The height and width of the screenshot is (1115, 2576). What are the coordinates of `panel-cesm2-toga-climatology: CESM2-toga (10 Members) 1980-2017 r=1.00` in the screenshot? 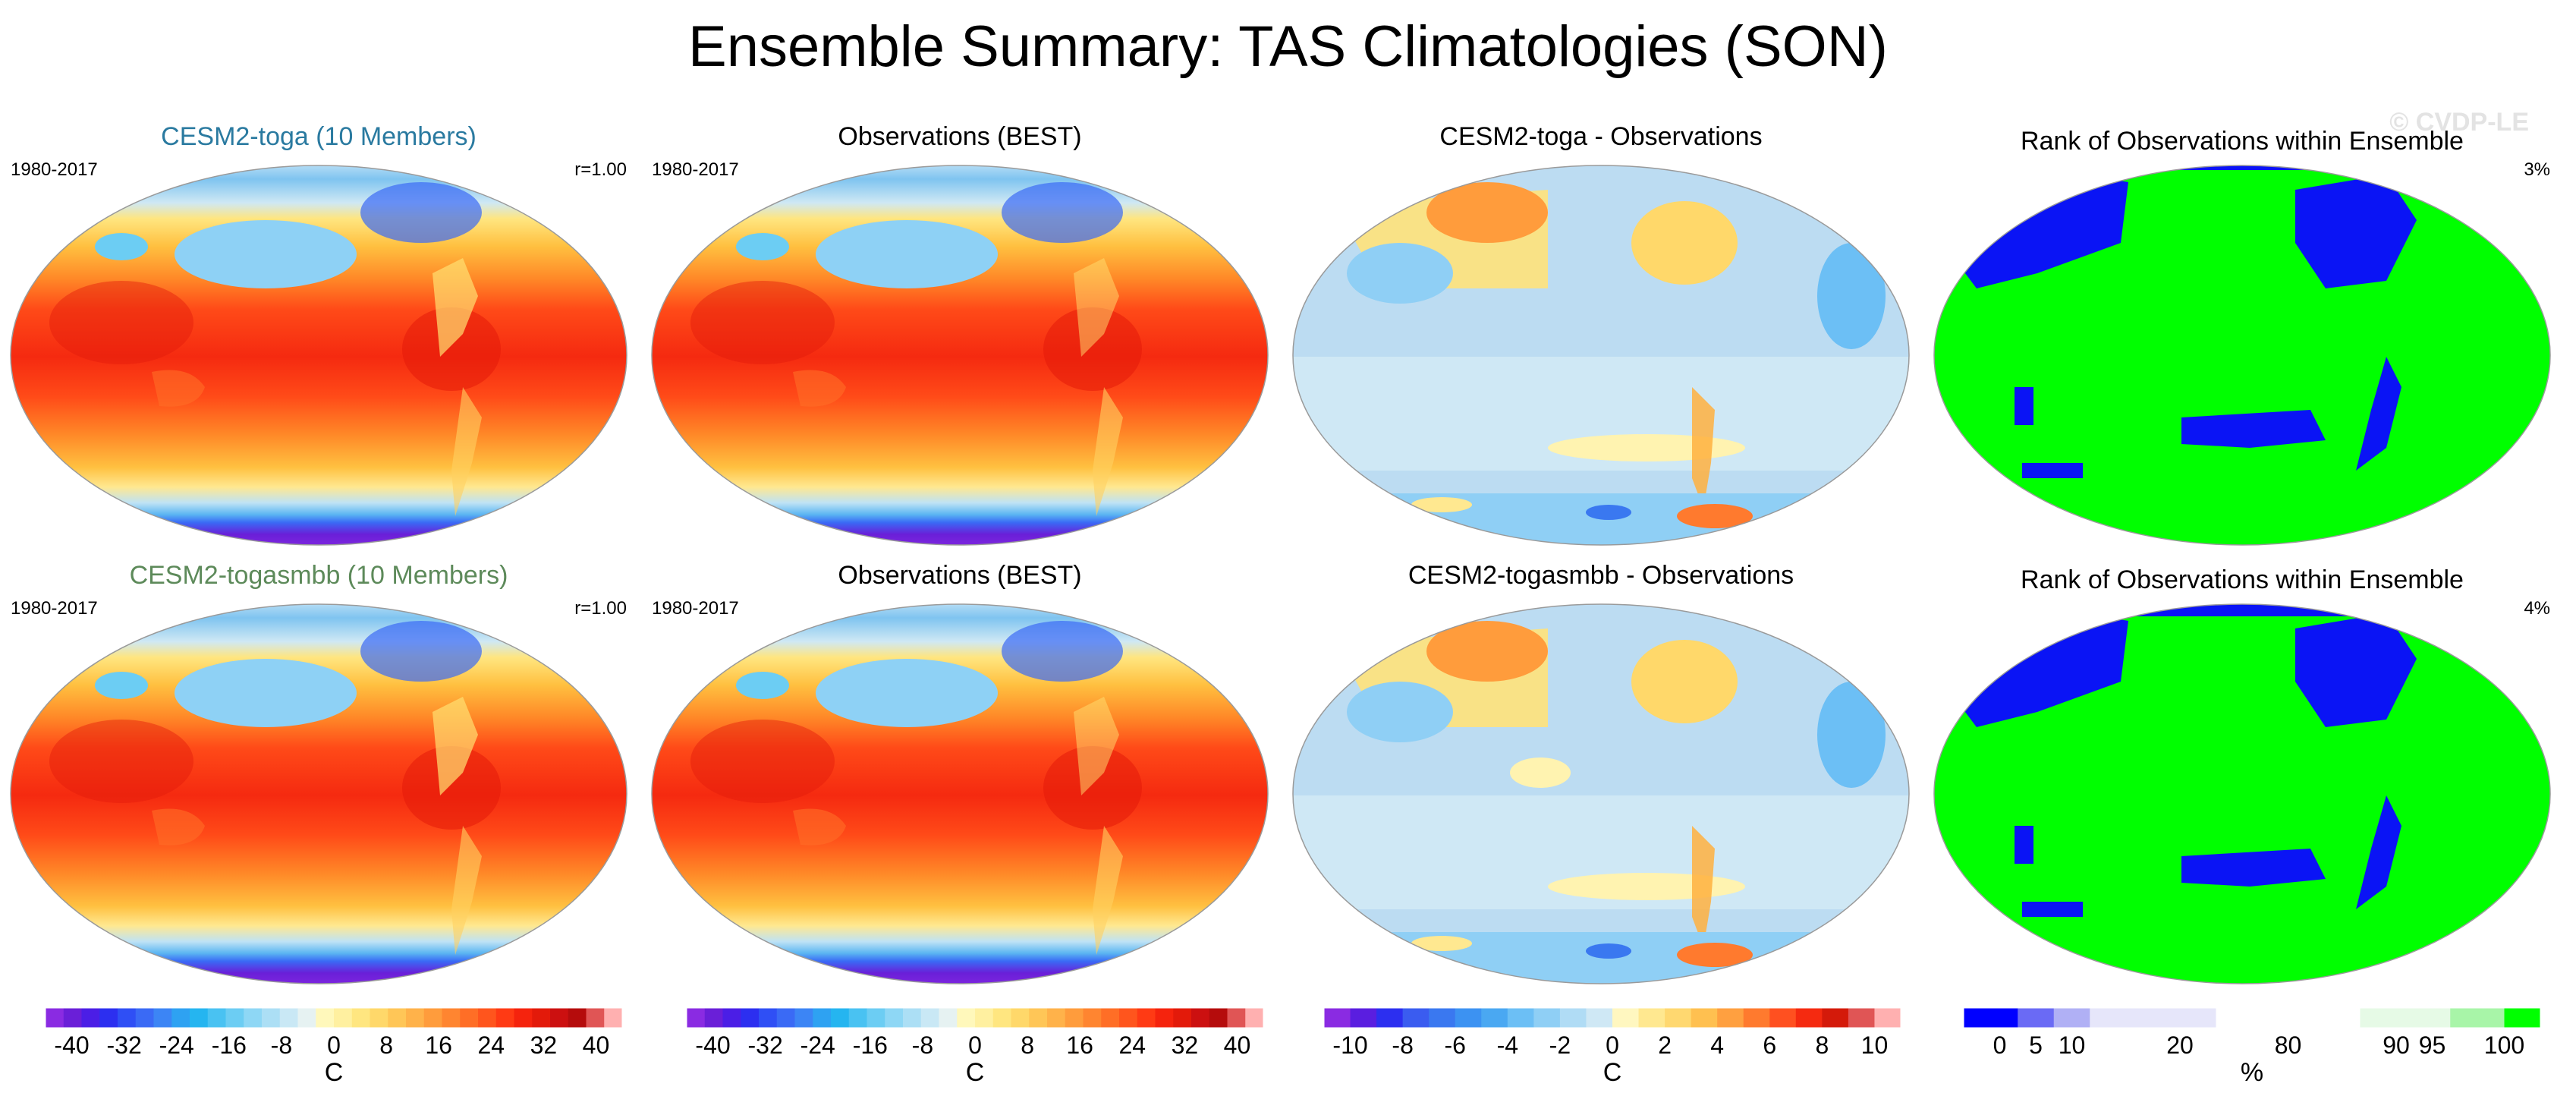 It's located at (319, 341).